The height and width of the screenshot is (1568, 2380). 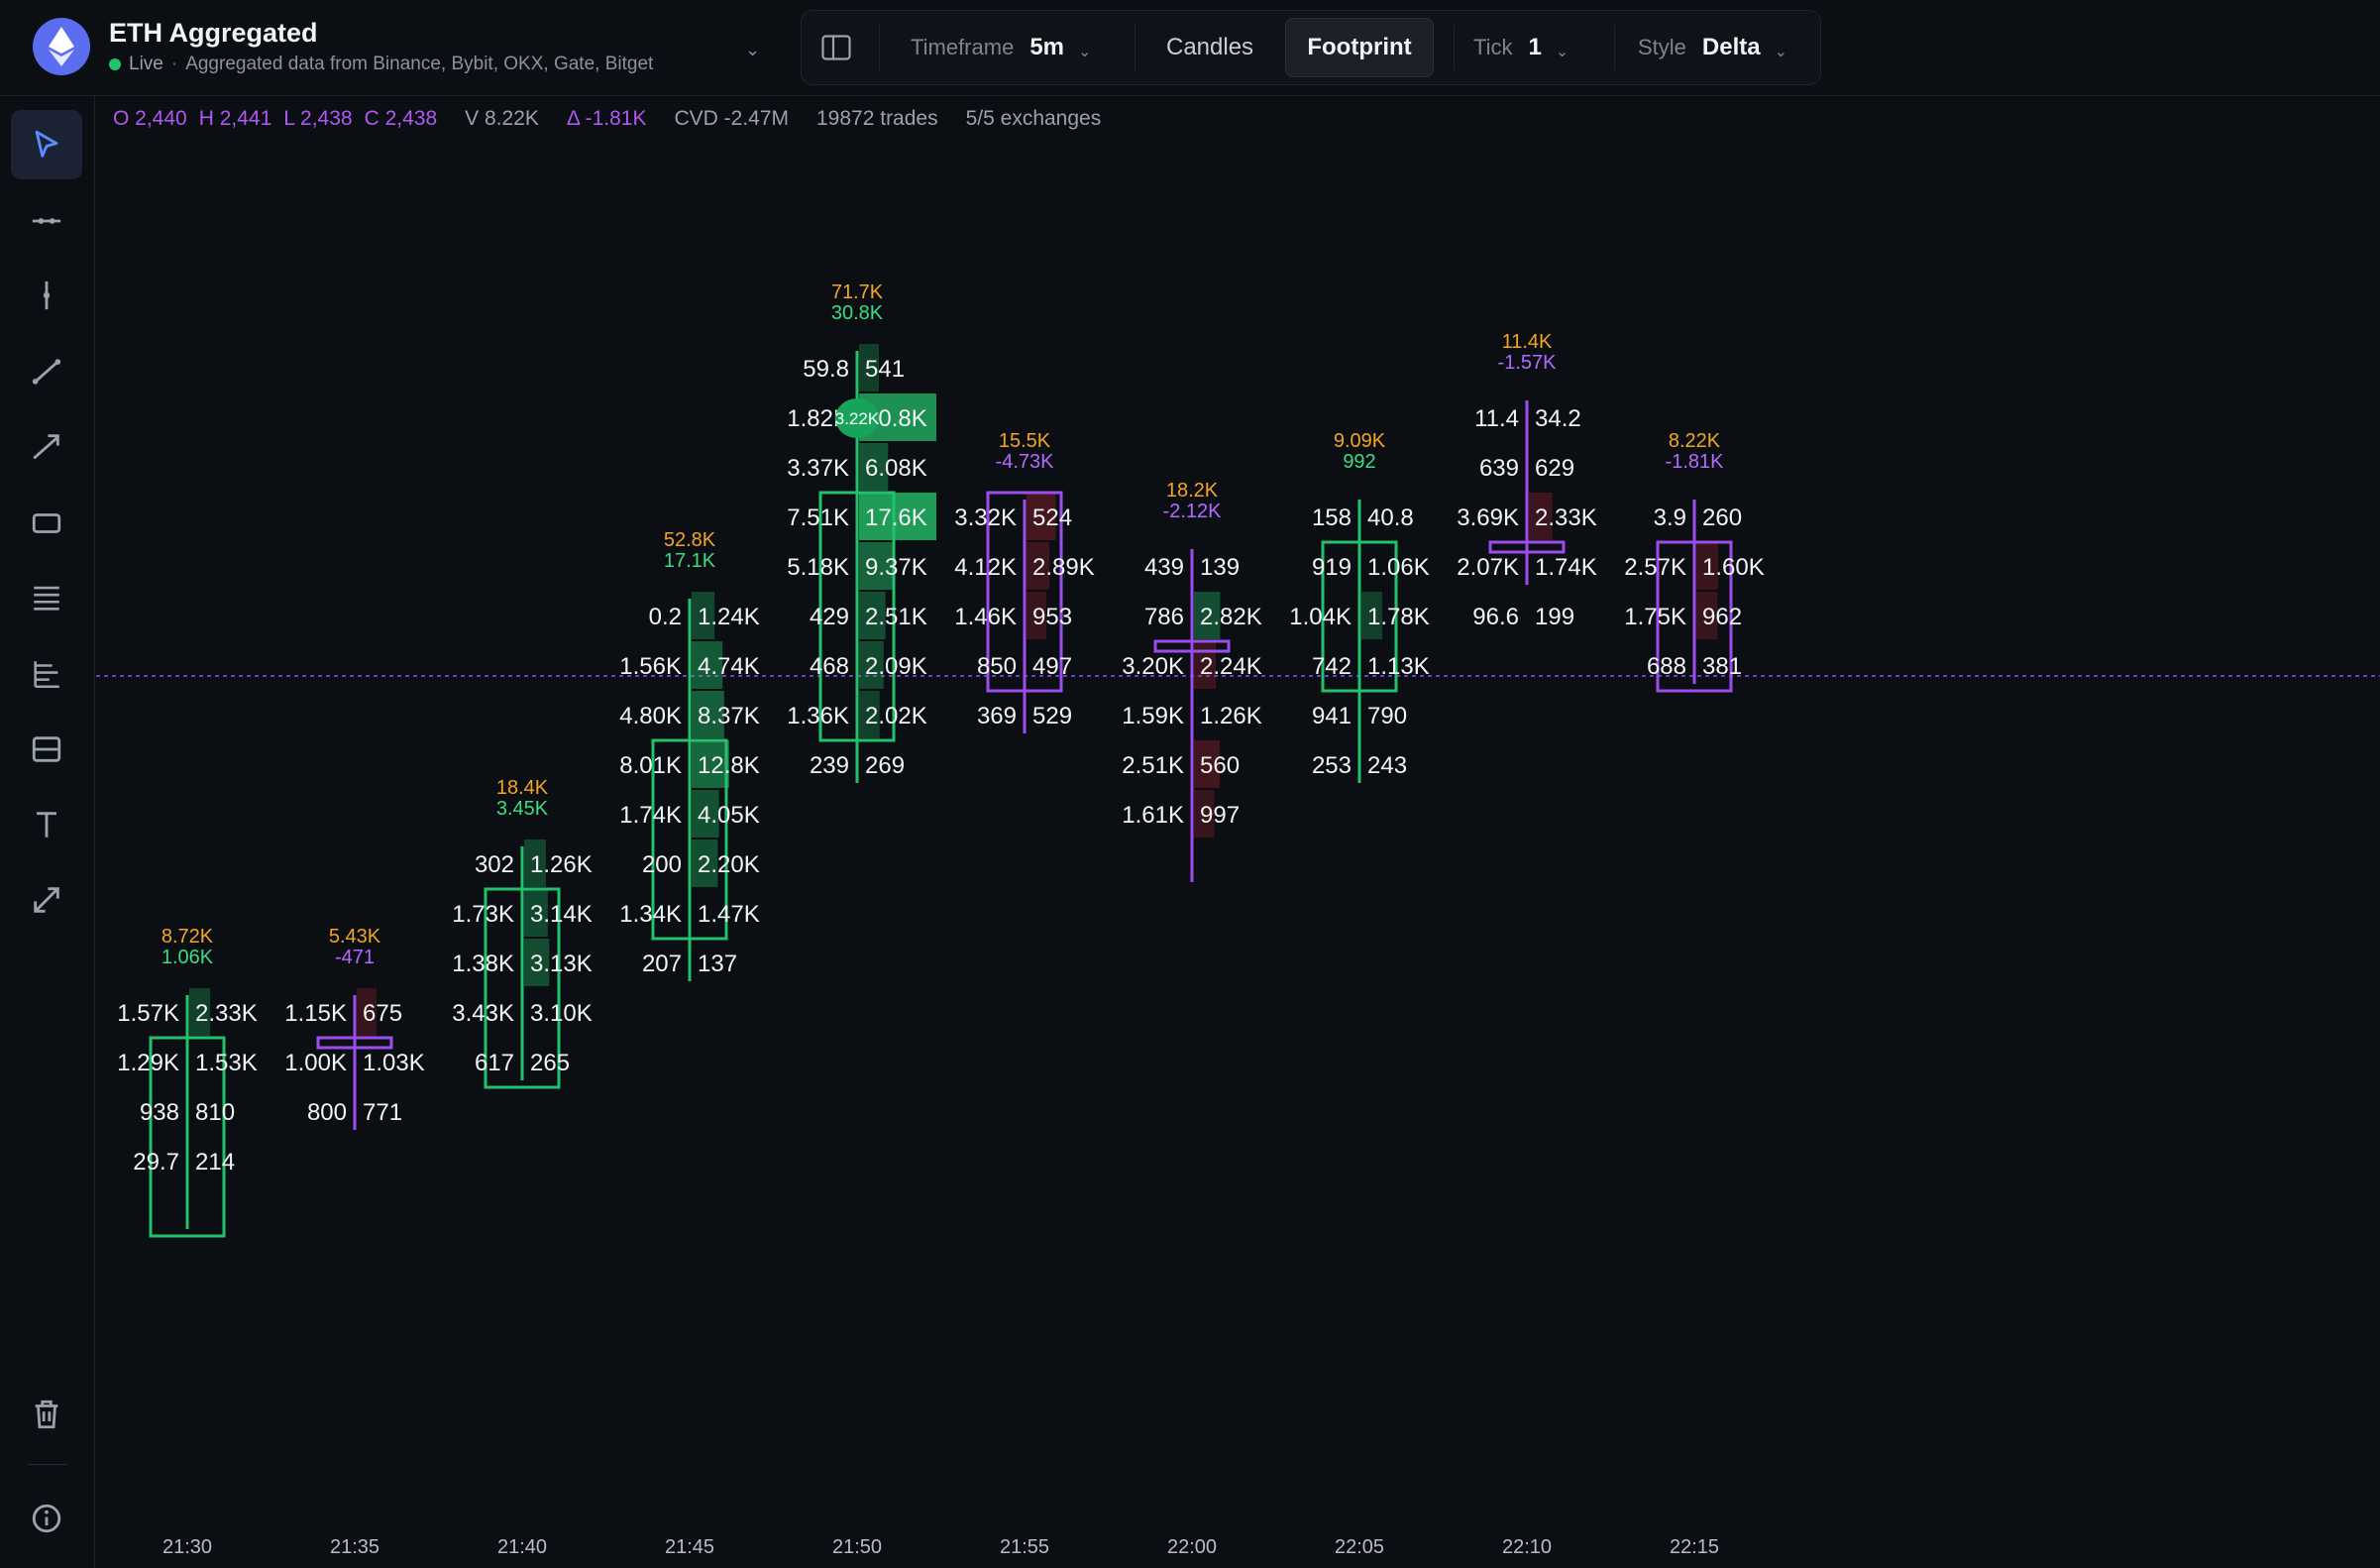 I want to click on bid-volume-cell: 468, so click(x=829, y=666).